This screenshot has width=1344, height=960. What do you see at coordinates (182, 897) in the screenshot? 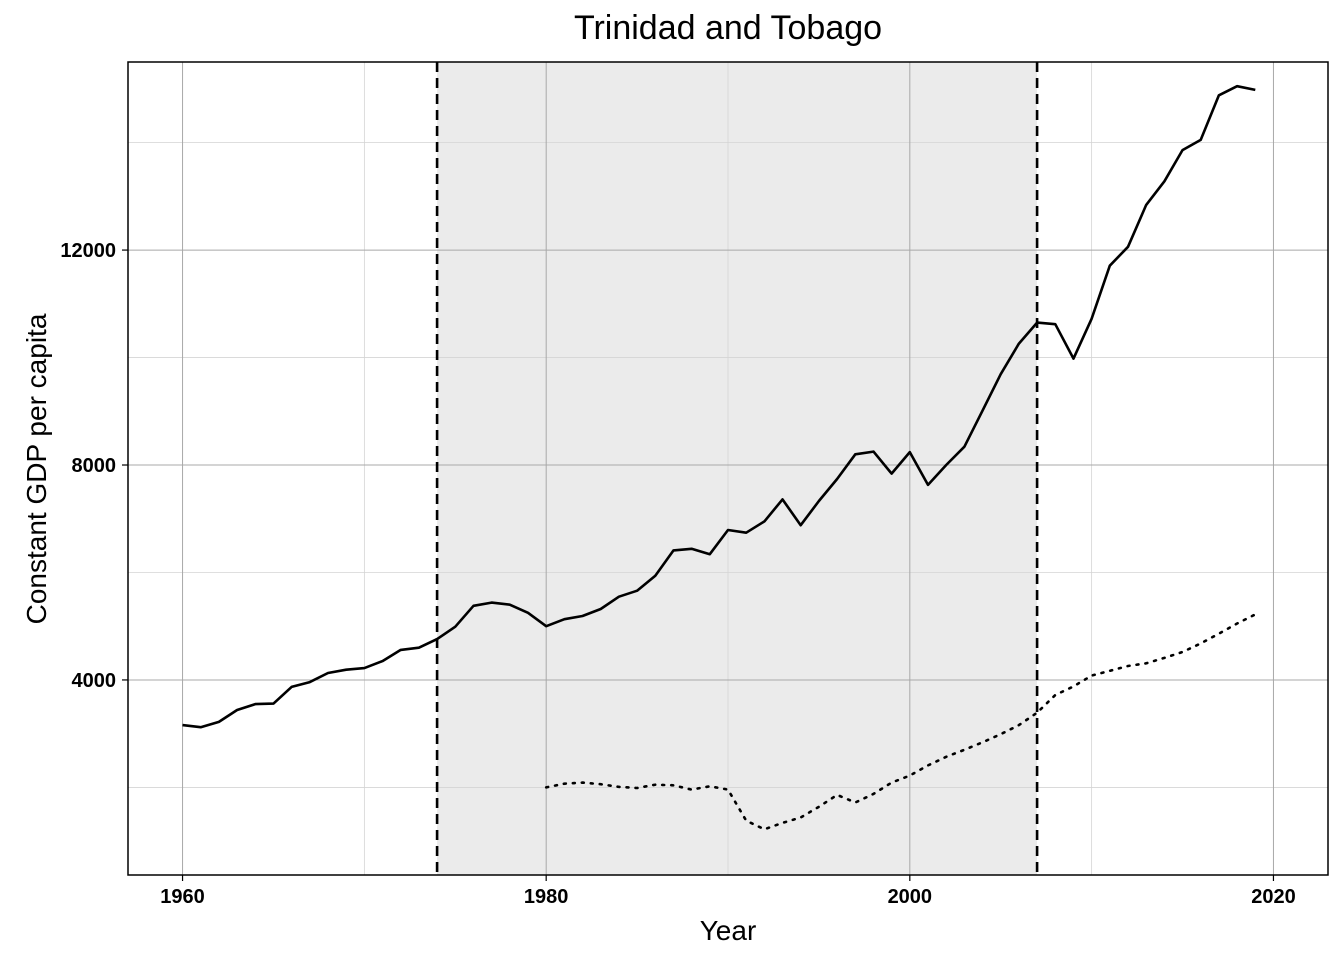
I see `x-tick-label: 1960` at bounding box center [182, 897].